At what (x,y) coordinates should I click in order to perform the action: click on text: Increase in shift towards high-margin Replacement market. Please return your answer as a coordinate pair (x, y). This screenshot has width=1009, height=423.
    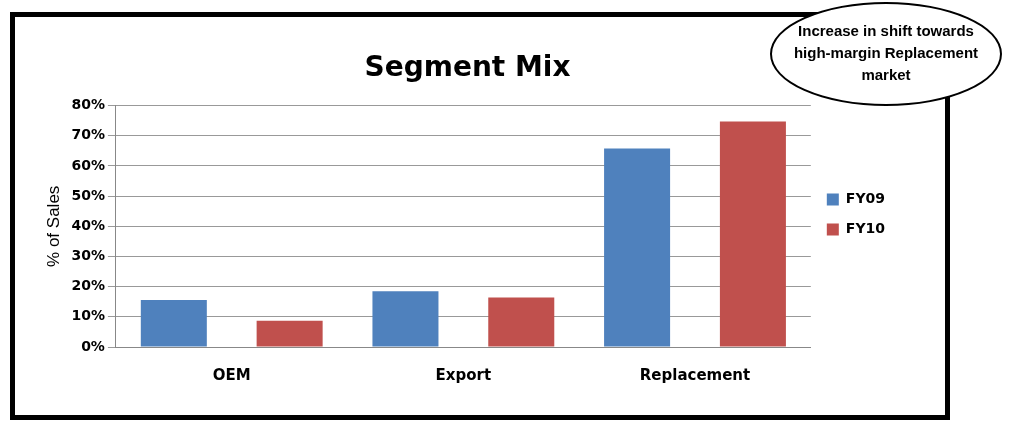
    Looking at the image, I should click on (886, 53).